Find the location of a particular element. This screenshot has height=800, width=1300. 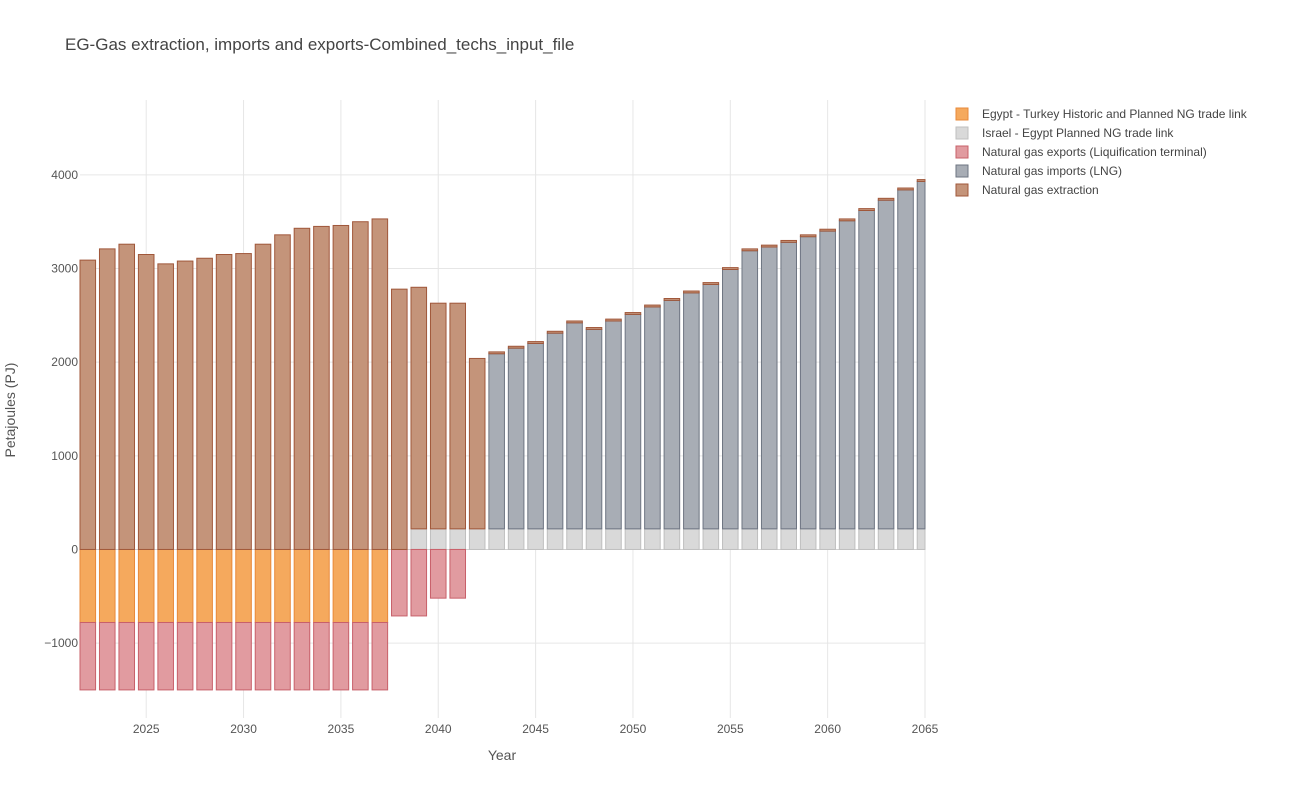

y-tick-label: 0 is located at coordinates (74, 549).